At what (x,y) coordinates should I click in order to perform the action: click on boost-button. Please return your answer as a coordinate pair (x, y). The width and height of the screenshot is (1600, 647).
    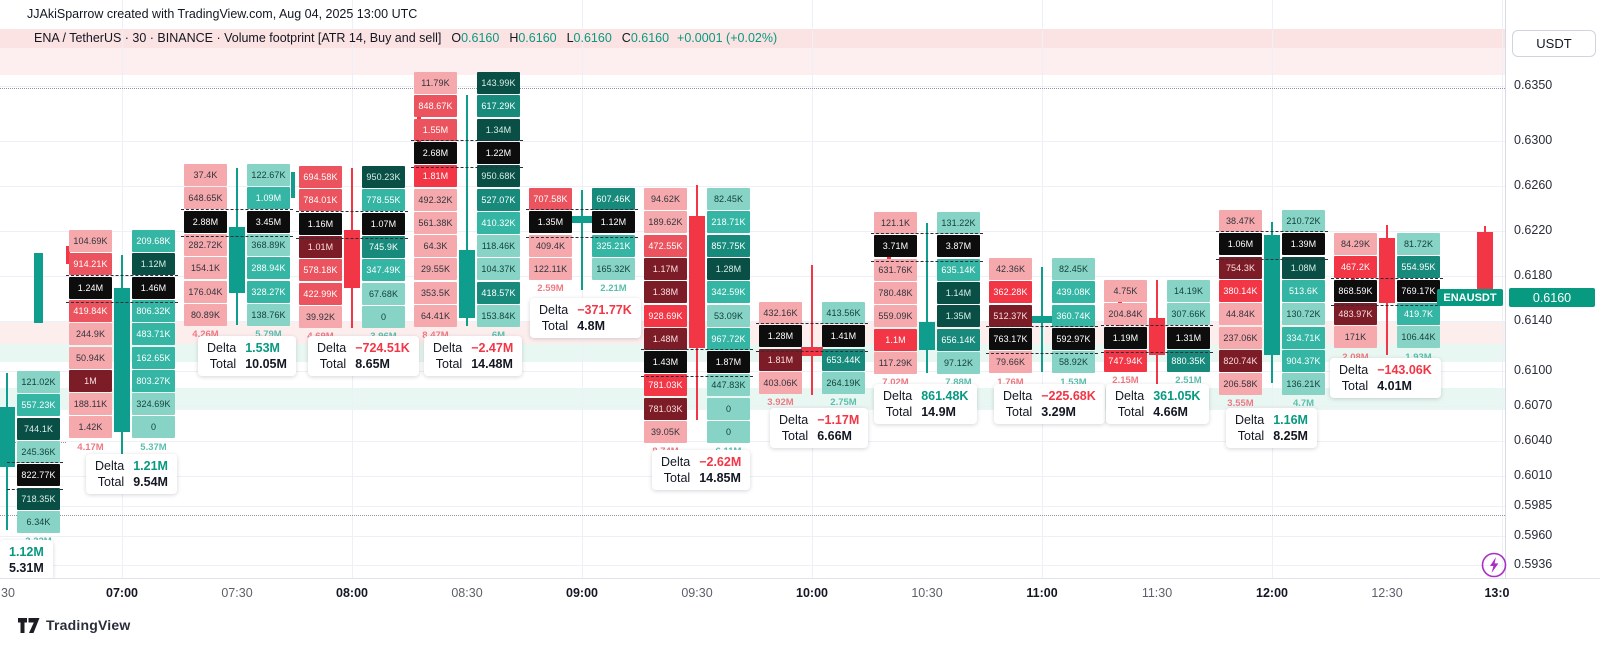
    Looking at the image, I should click on (1494, 565).